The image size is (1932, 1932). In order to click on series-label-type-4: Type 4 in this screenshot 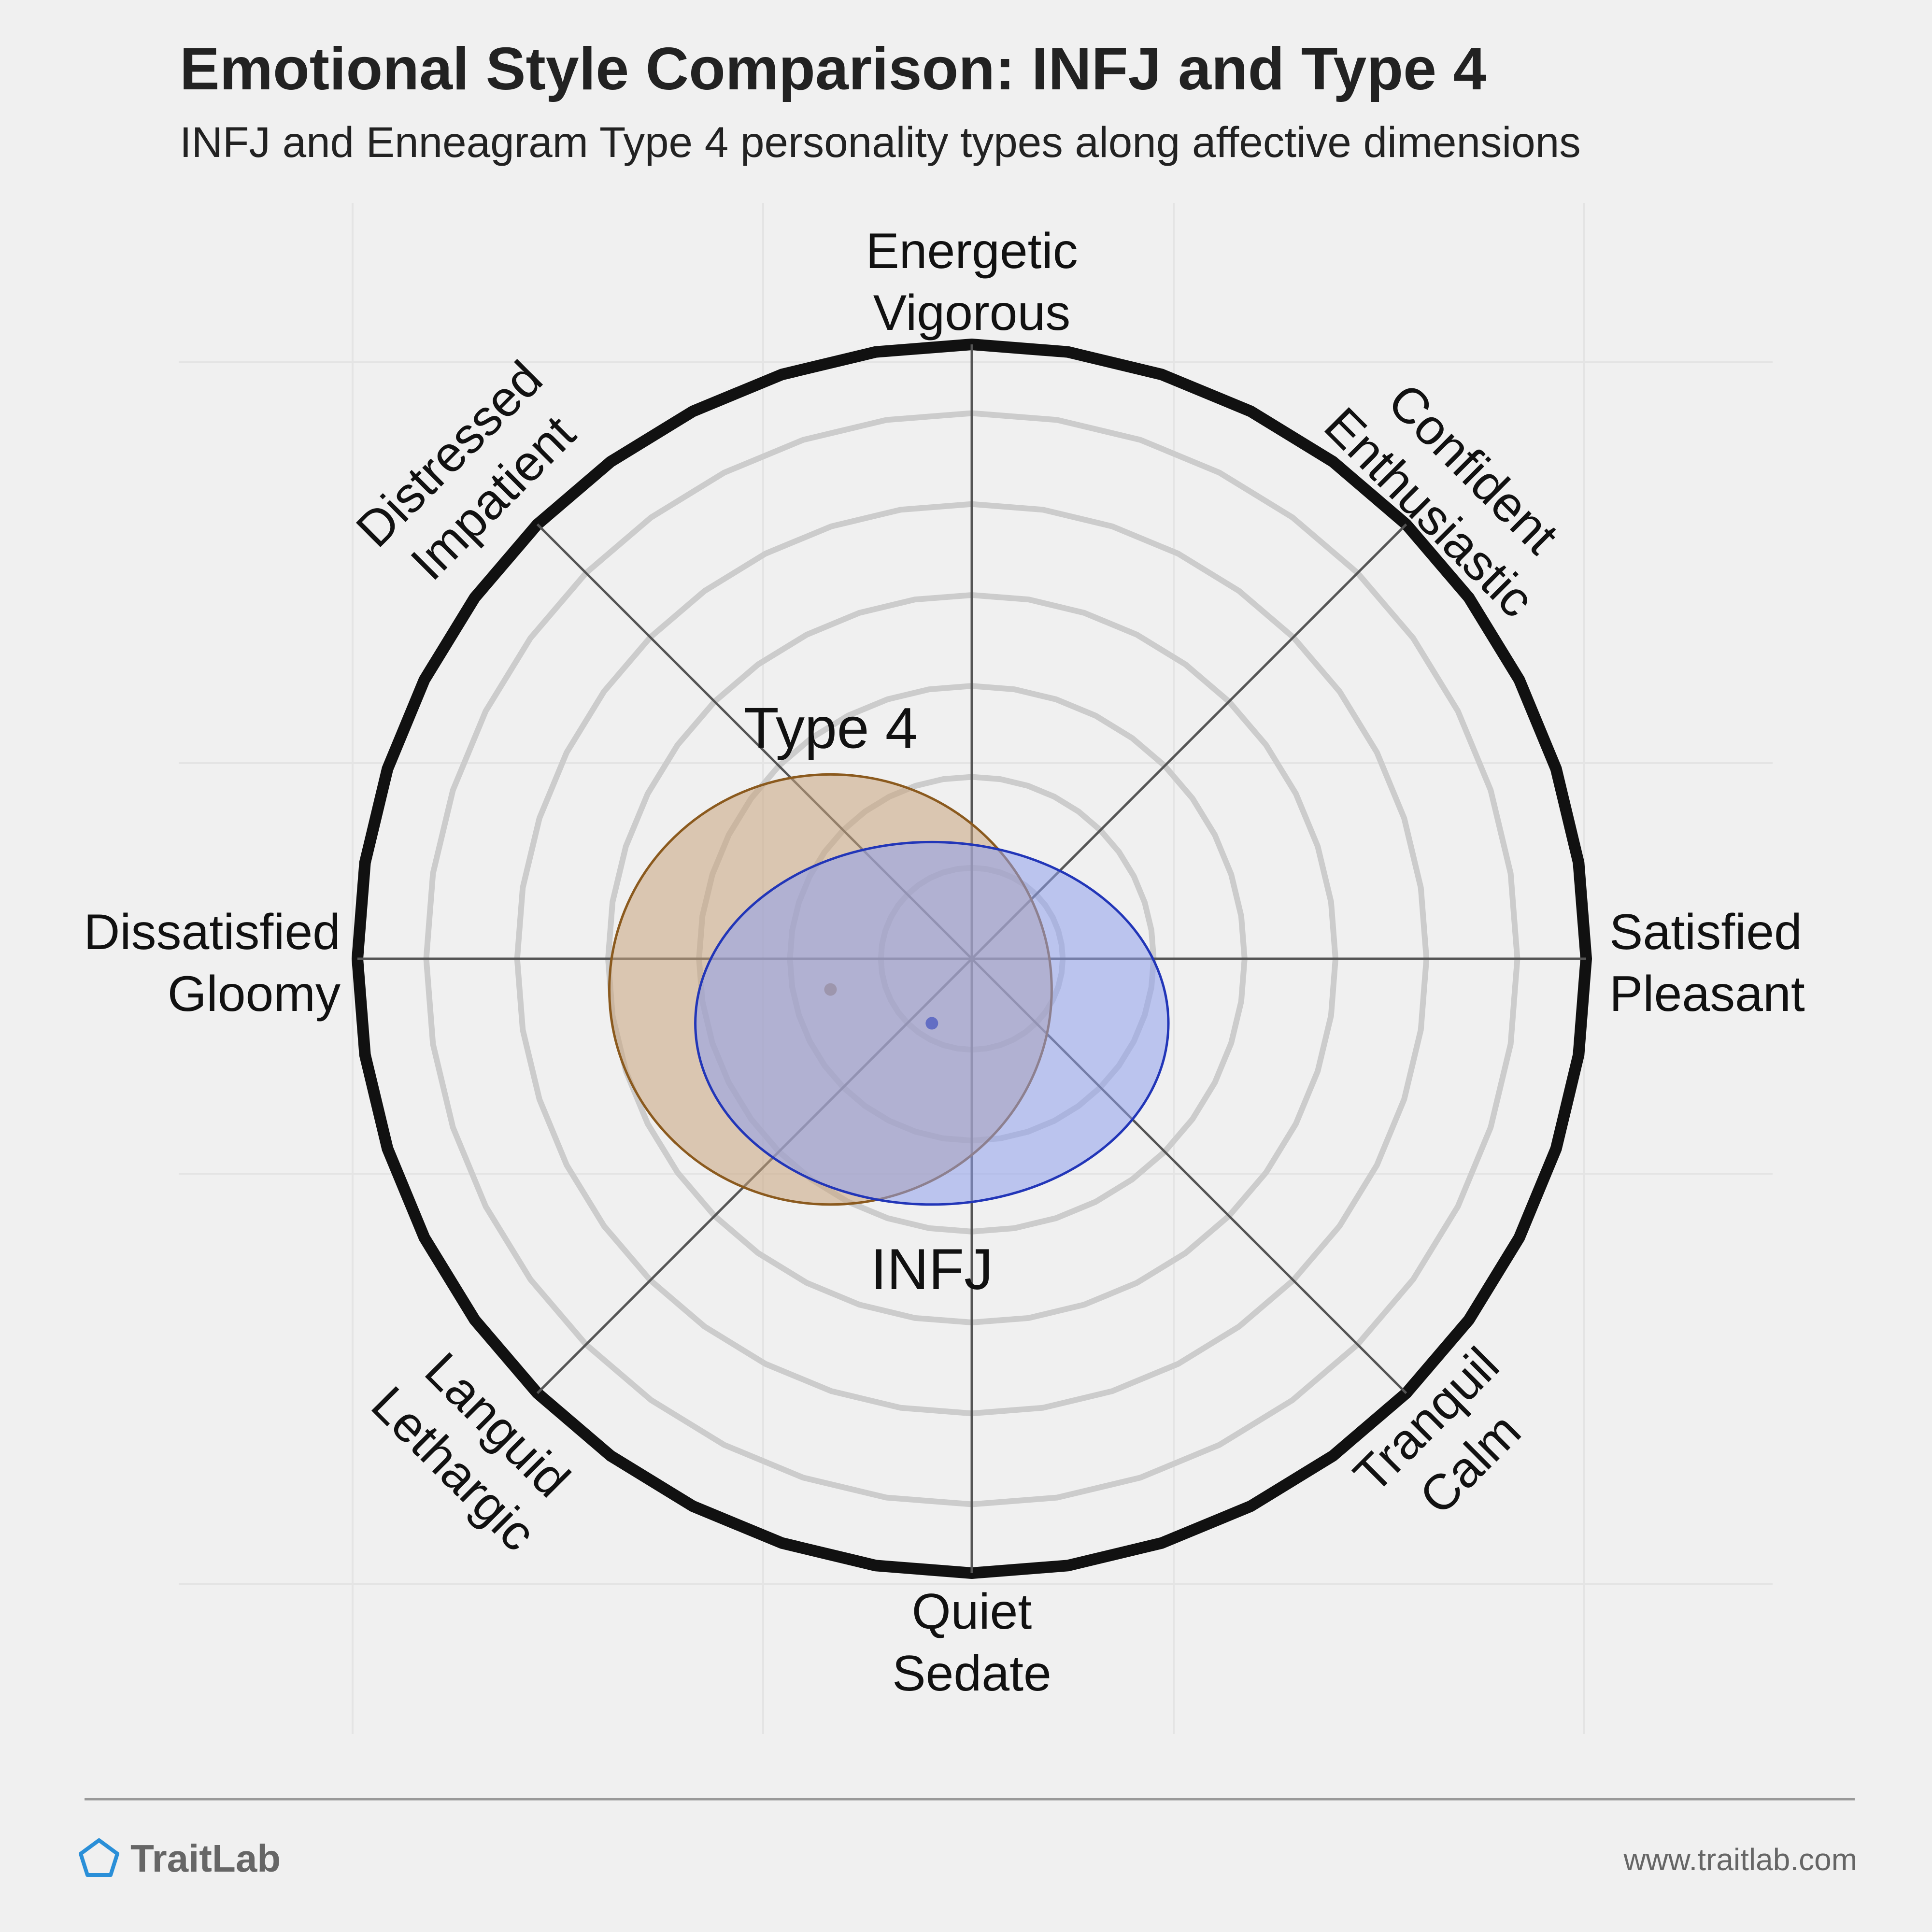, I will do `click(830, 728)`.